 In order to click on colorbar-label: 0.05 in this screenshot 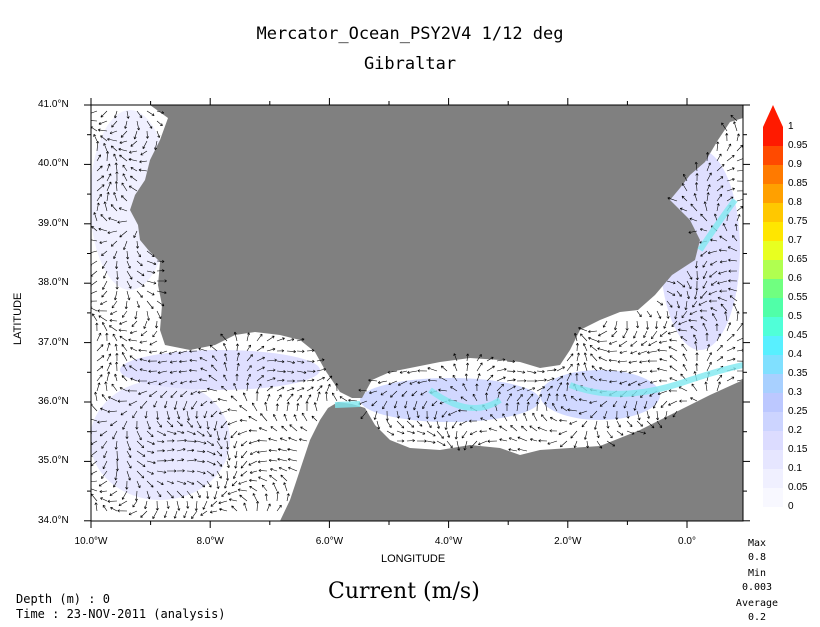, I will do `click(798, 487)`.